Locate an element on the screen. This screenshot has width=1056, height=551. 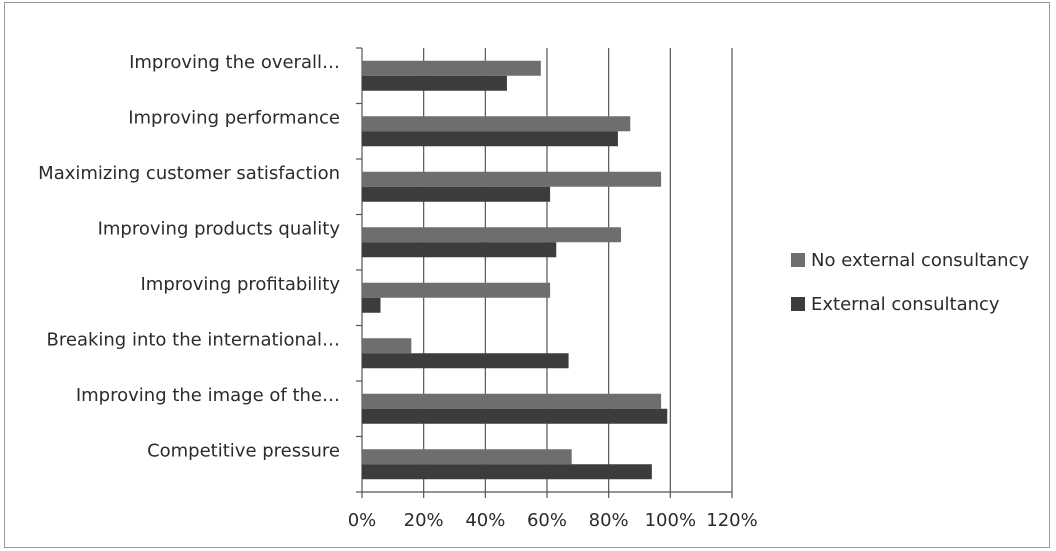
x-tick-label: 80% is located at coordinates (609, 520).